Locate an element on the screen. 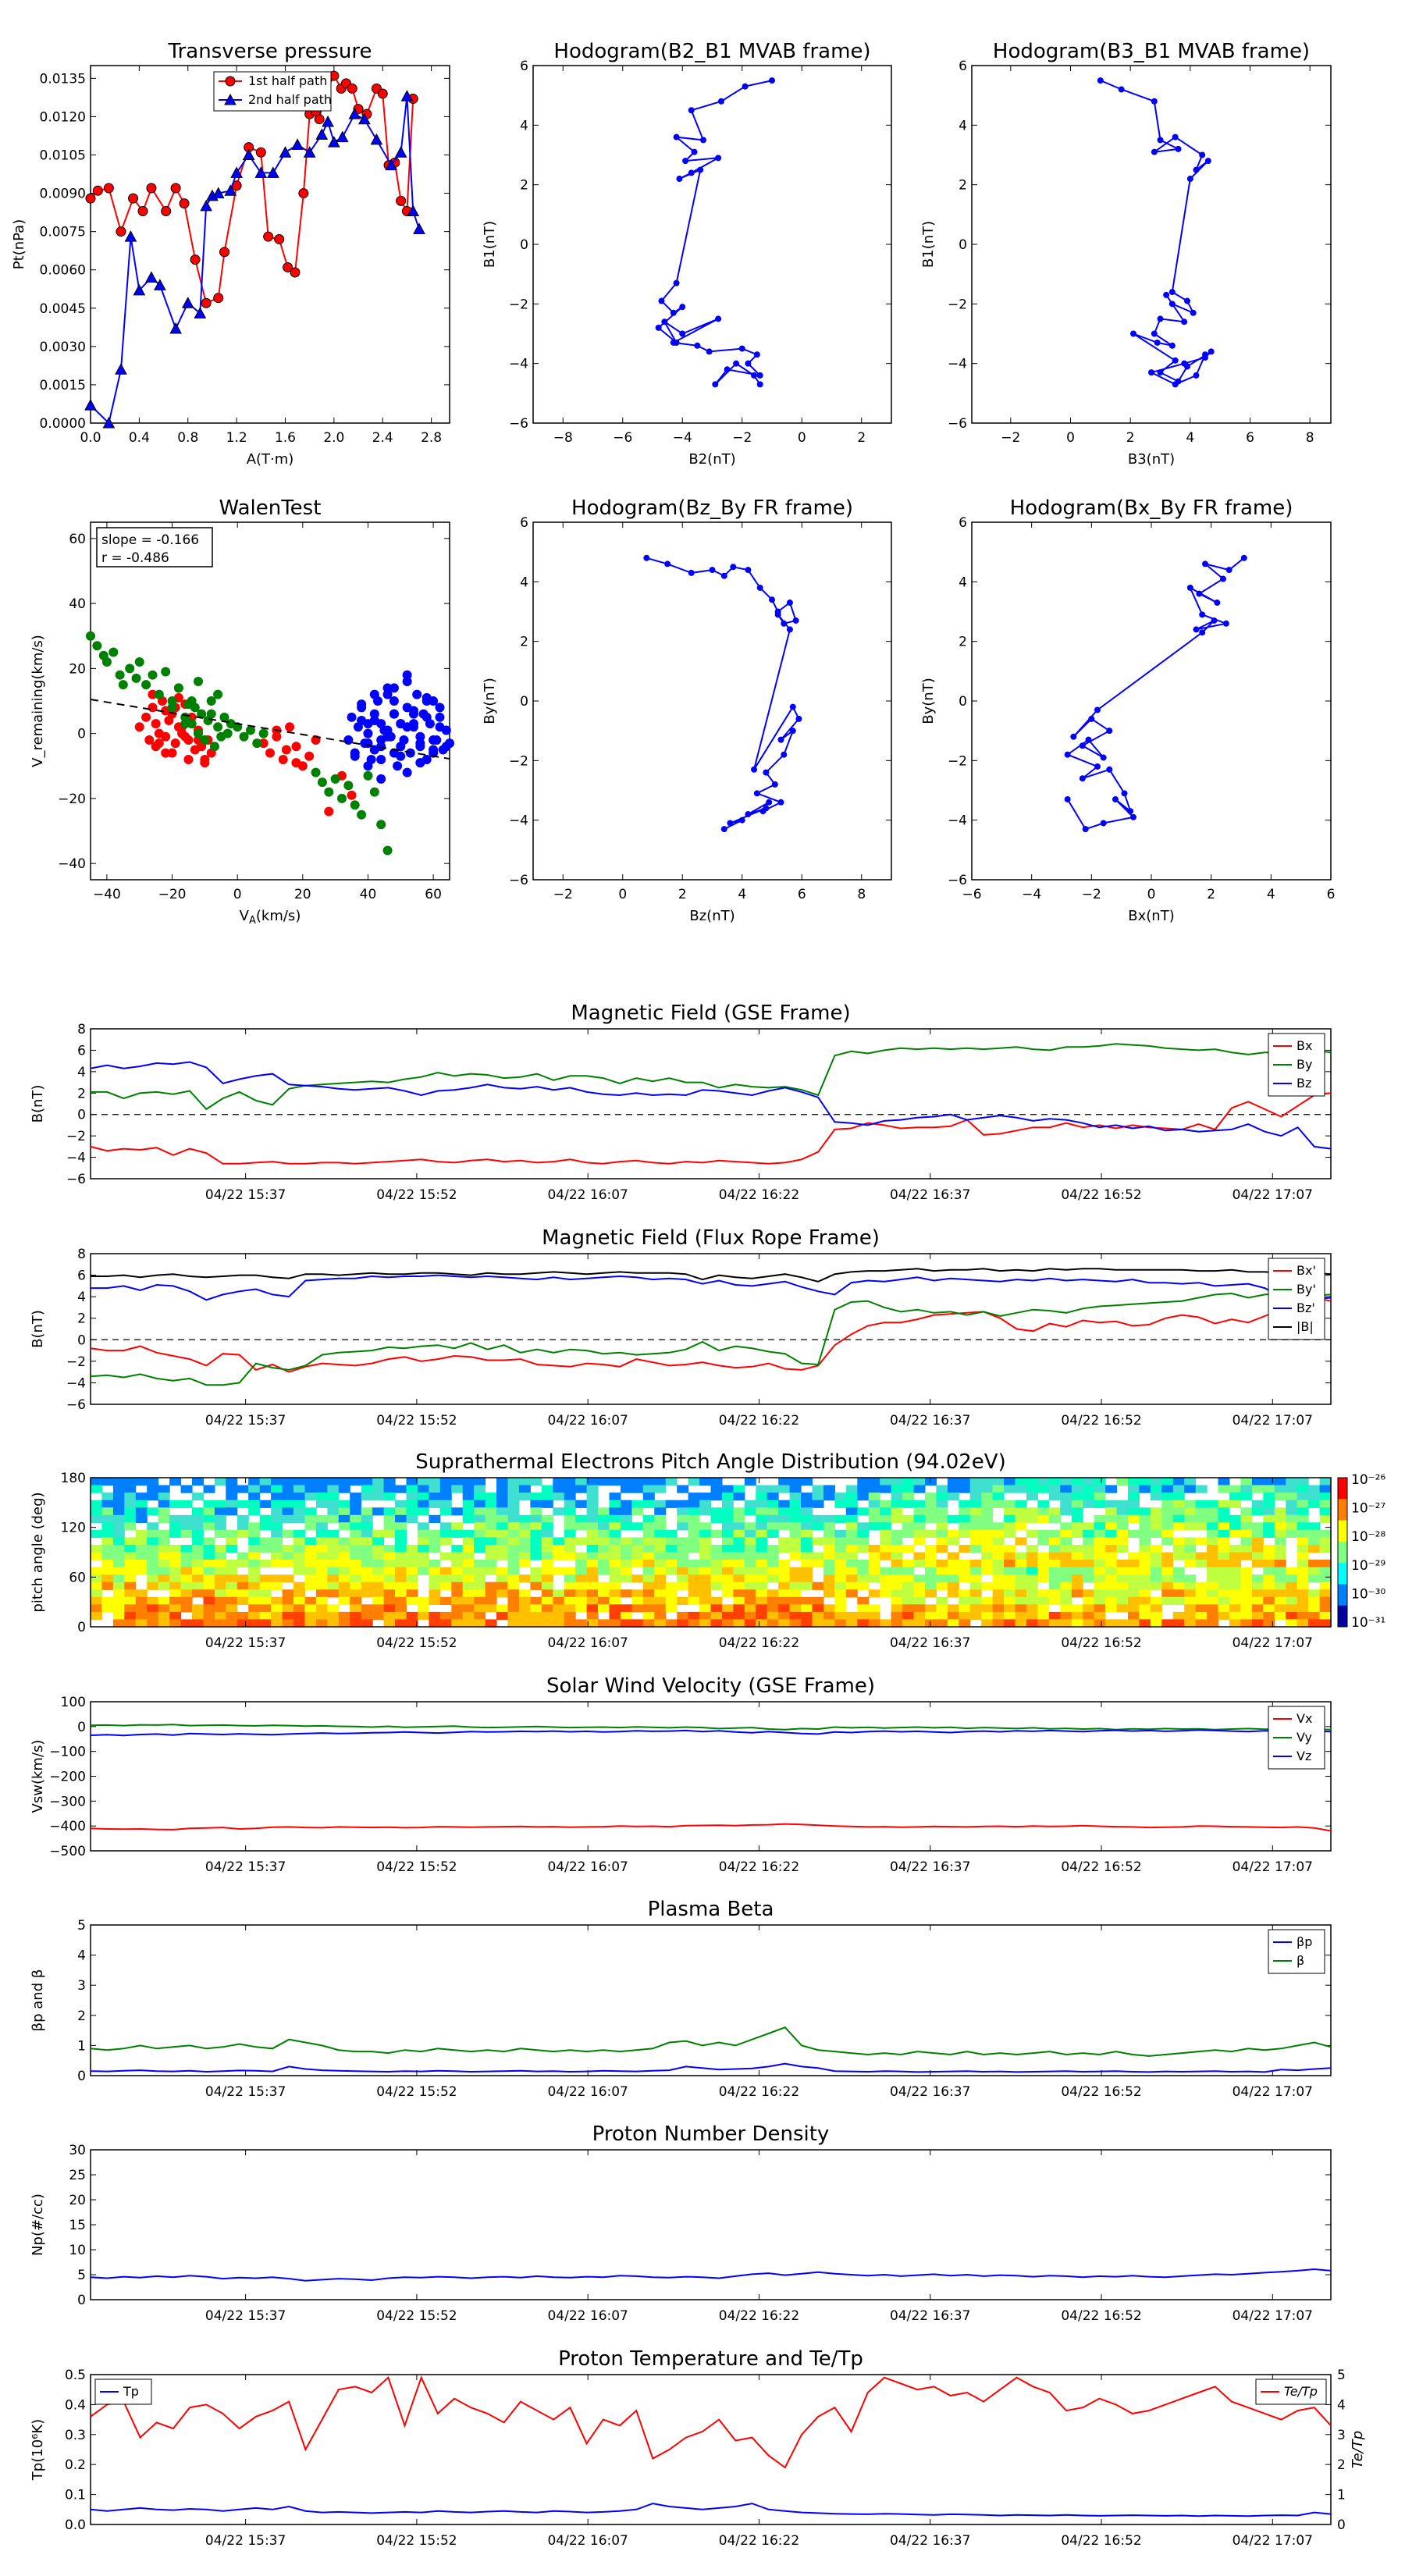  legend: βpβ is located at coordinates (1296, 1951).